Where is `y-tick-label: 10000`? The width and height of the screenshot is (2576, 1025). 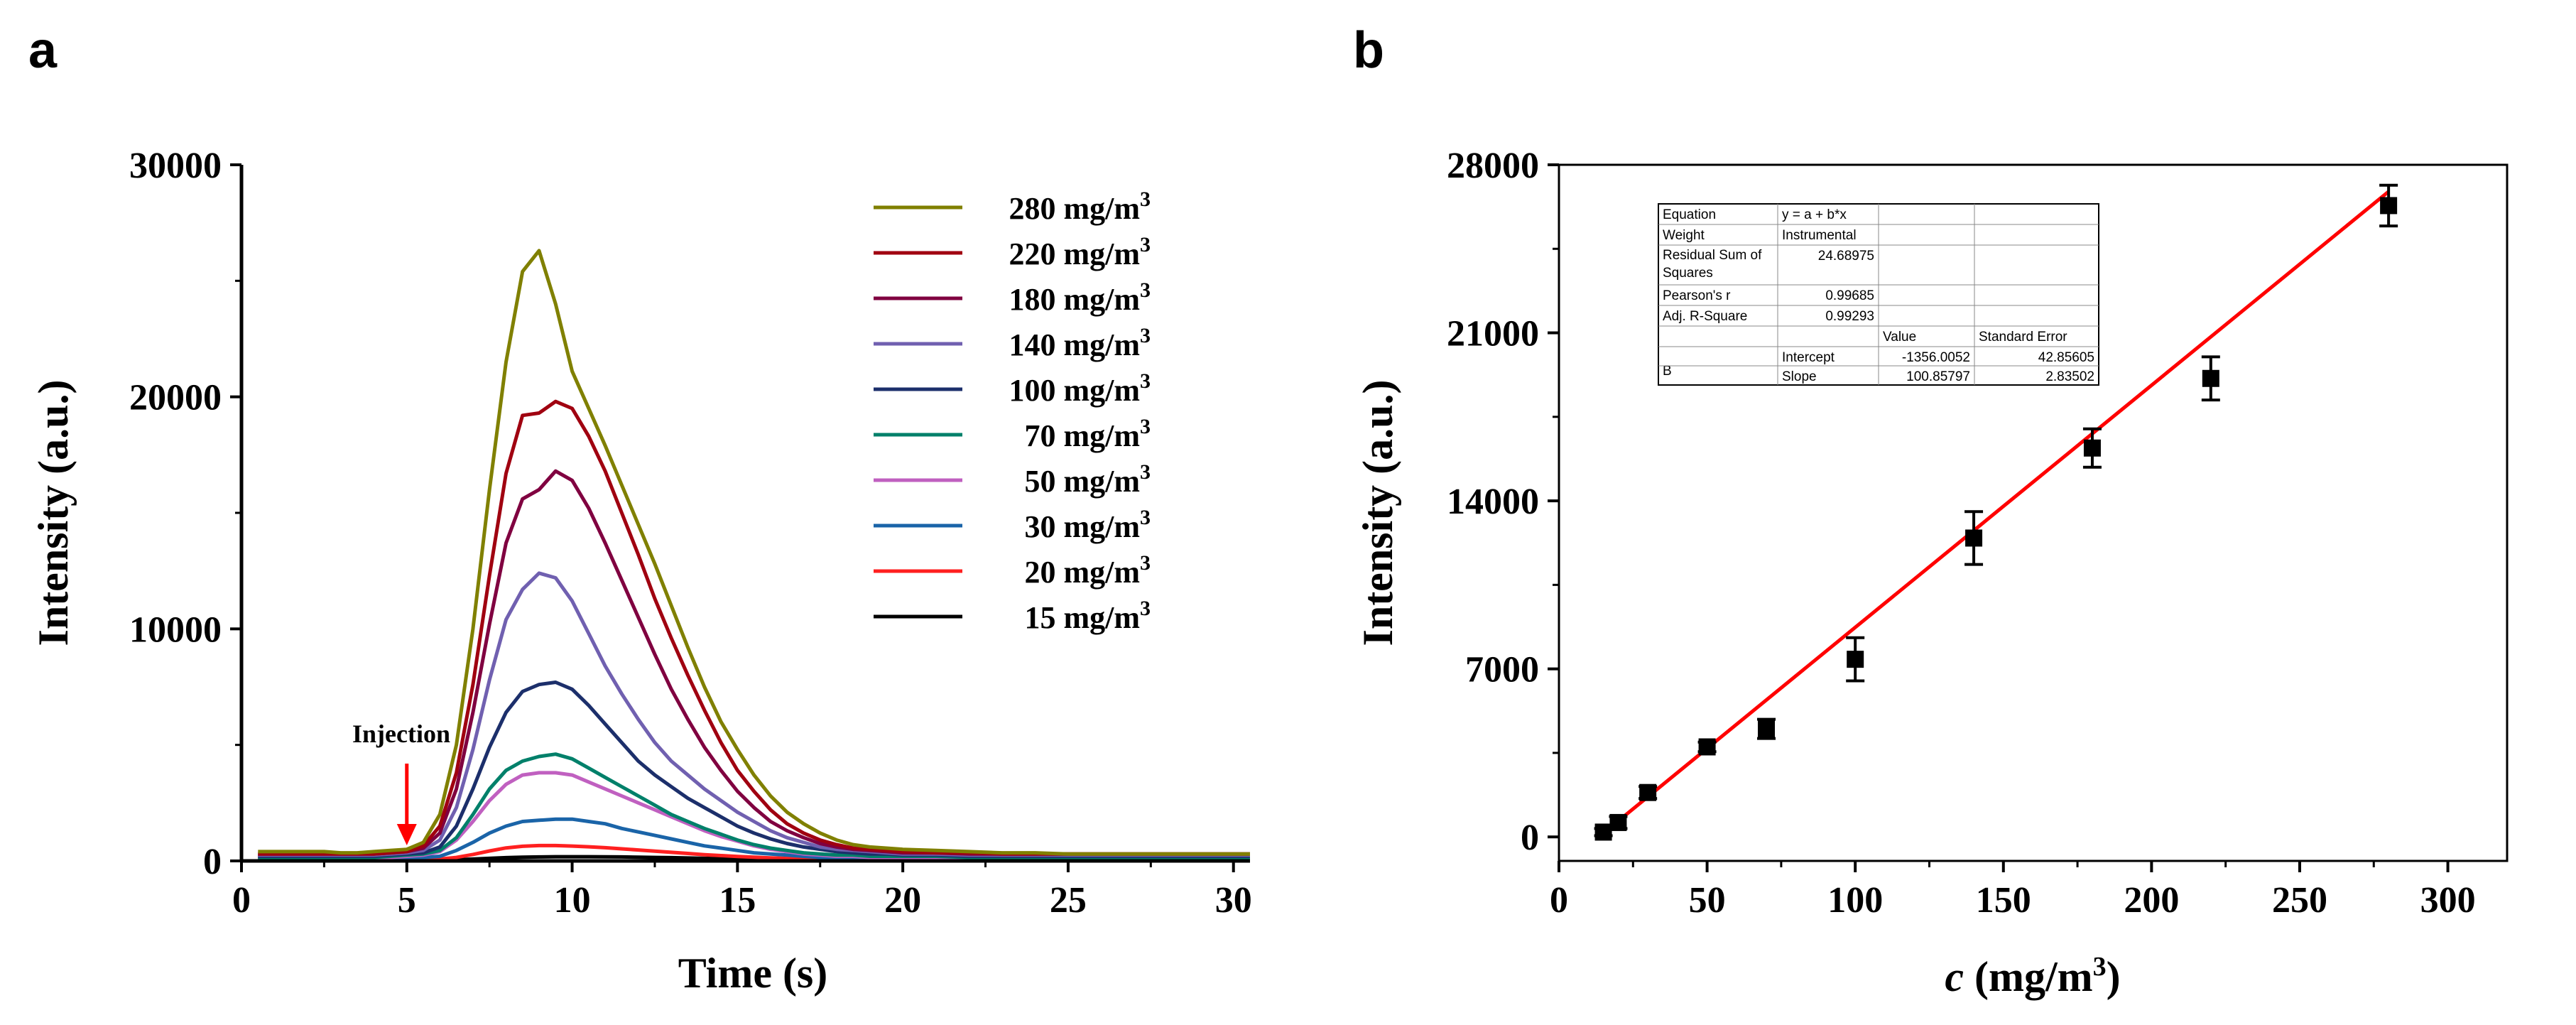
y-tick-label: 10000 is located at coordinates (176, 629).